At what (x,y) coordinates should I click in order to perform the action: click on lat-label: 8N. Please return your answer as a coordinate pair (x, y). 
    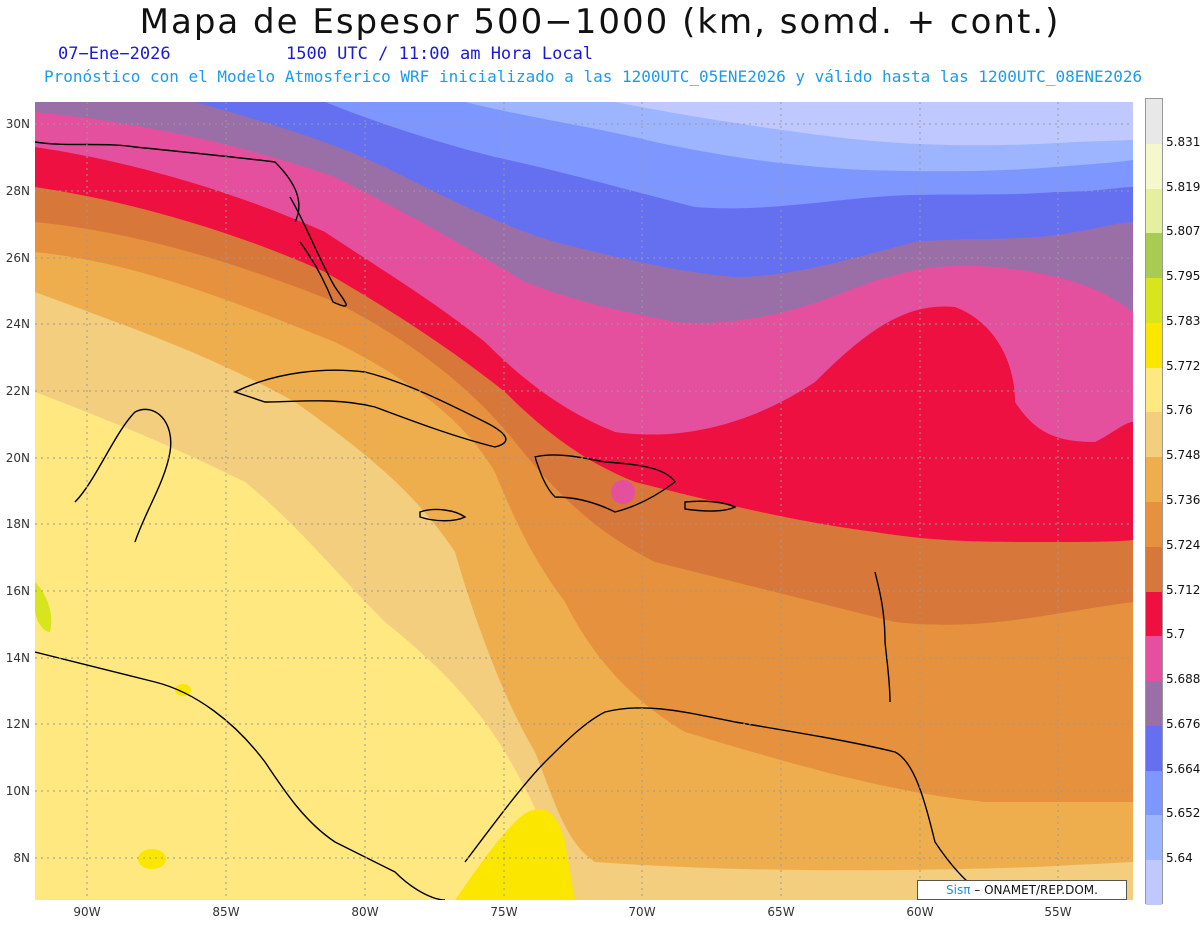
    Looking at the image, I should click on (21, 858).